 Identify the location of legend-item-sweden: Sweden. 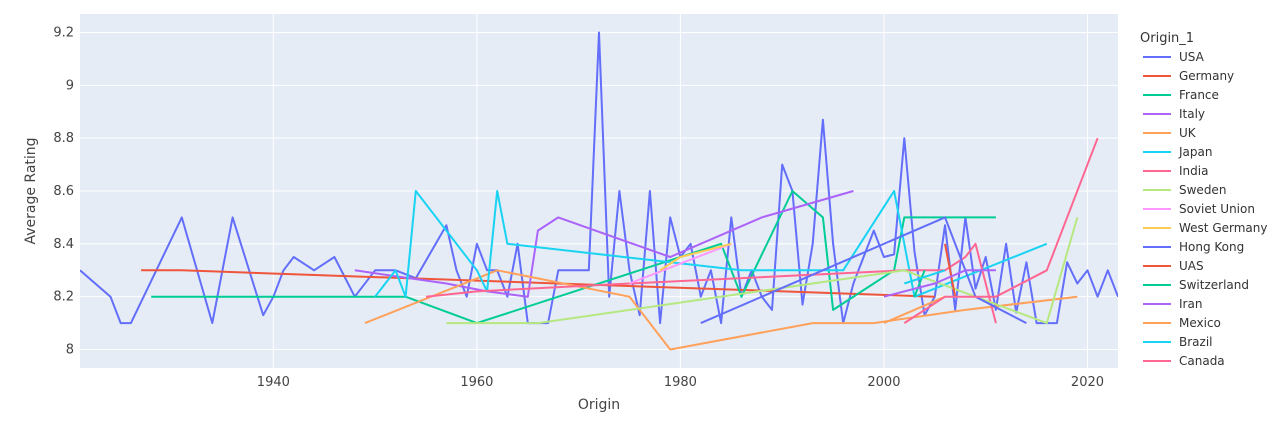
(1184, 190).